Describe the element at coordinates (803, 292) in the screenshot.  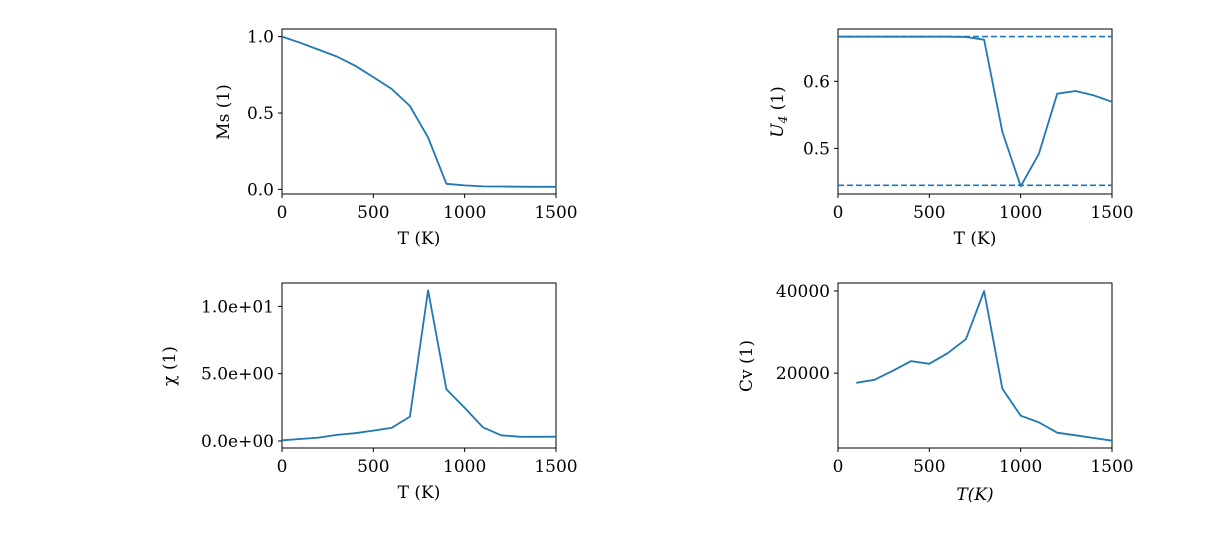
I see `y-tick-label: 40000` at that location.